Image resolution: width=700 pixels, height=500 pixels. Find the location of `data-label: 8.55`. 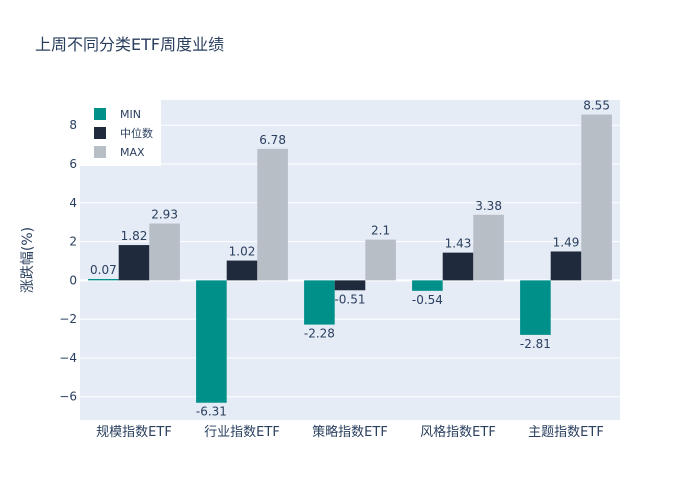

data-label: 8.55 is located at coordinates (596, 106).